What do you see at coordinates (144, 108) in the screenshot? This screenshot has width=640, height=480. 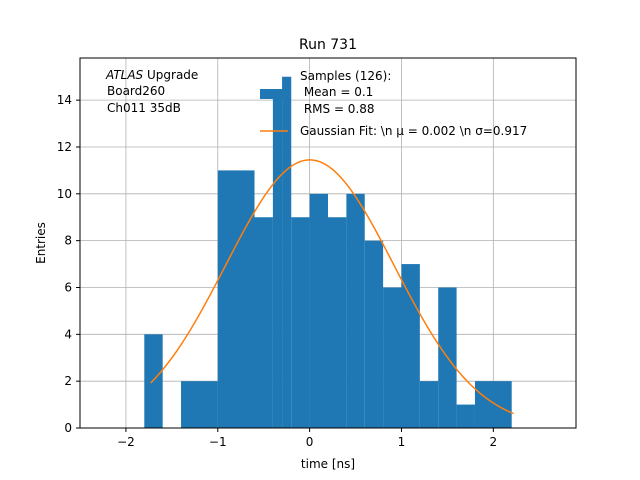 I see `annotation-line-3: Ch011 35dB` at bounding box center [144, 108].